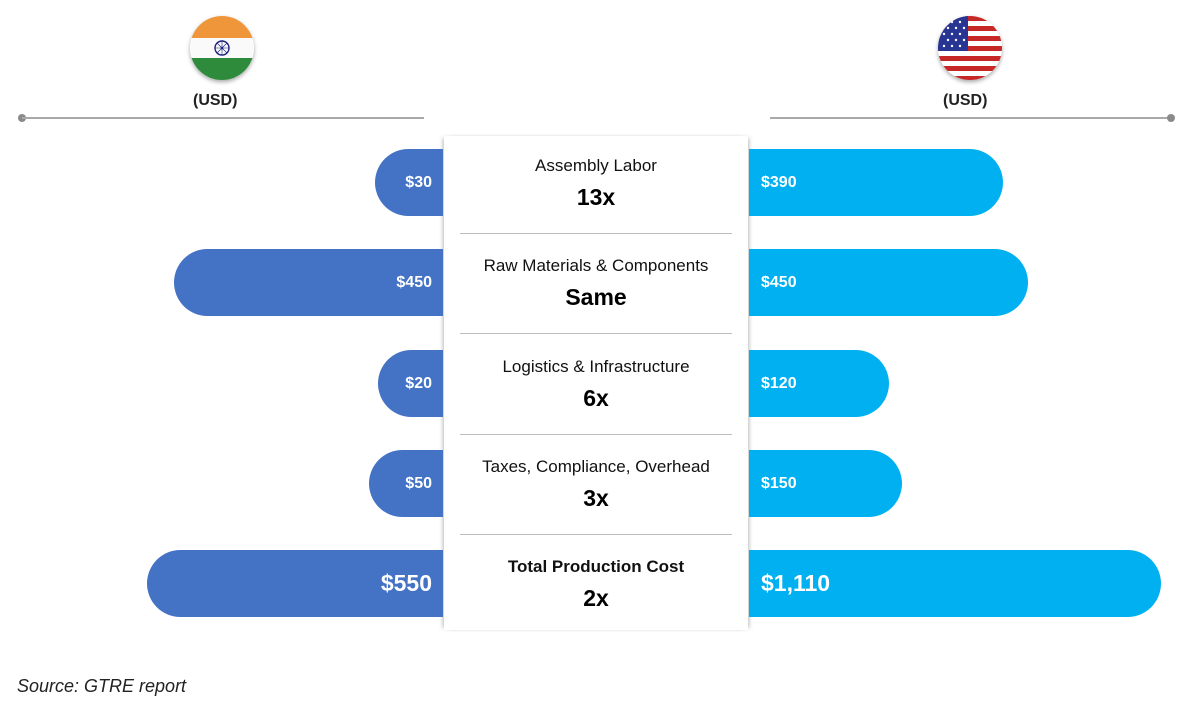  Describe the element at coordinates (596, 566) in the screenshot. I see `category-label: Total Production Cost` at that location.